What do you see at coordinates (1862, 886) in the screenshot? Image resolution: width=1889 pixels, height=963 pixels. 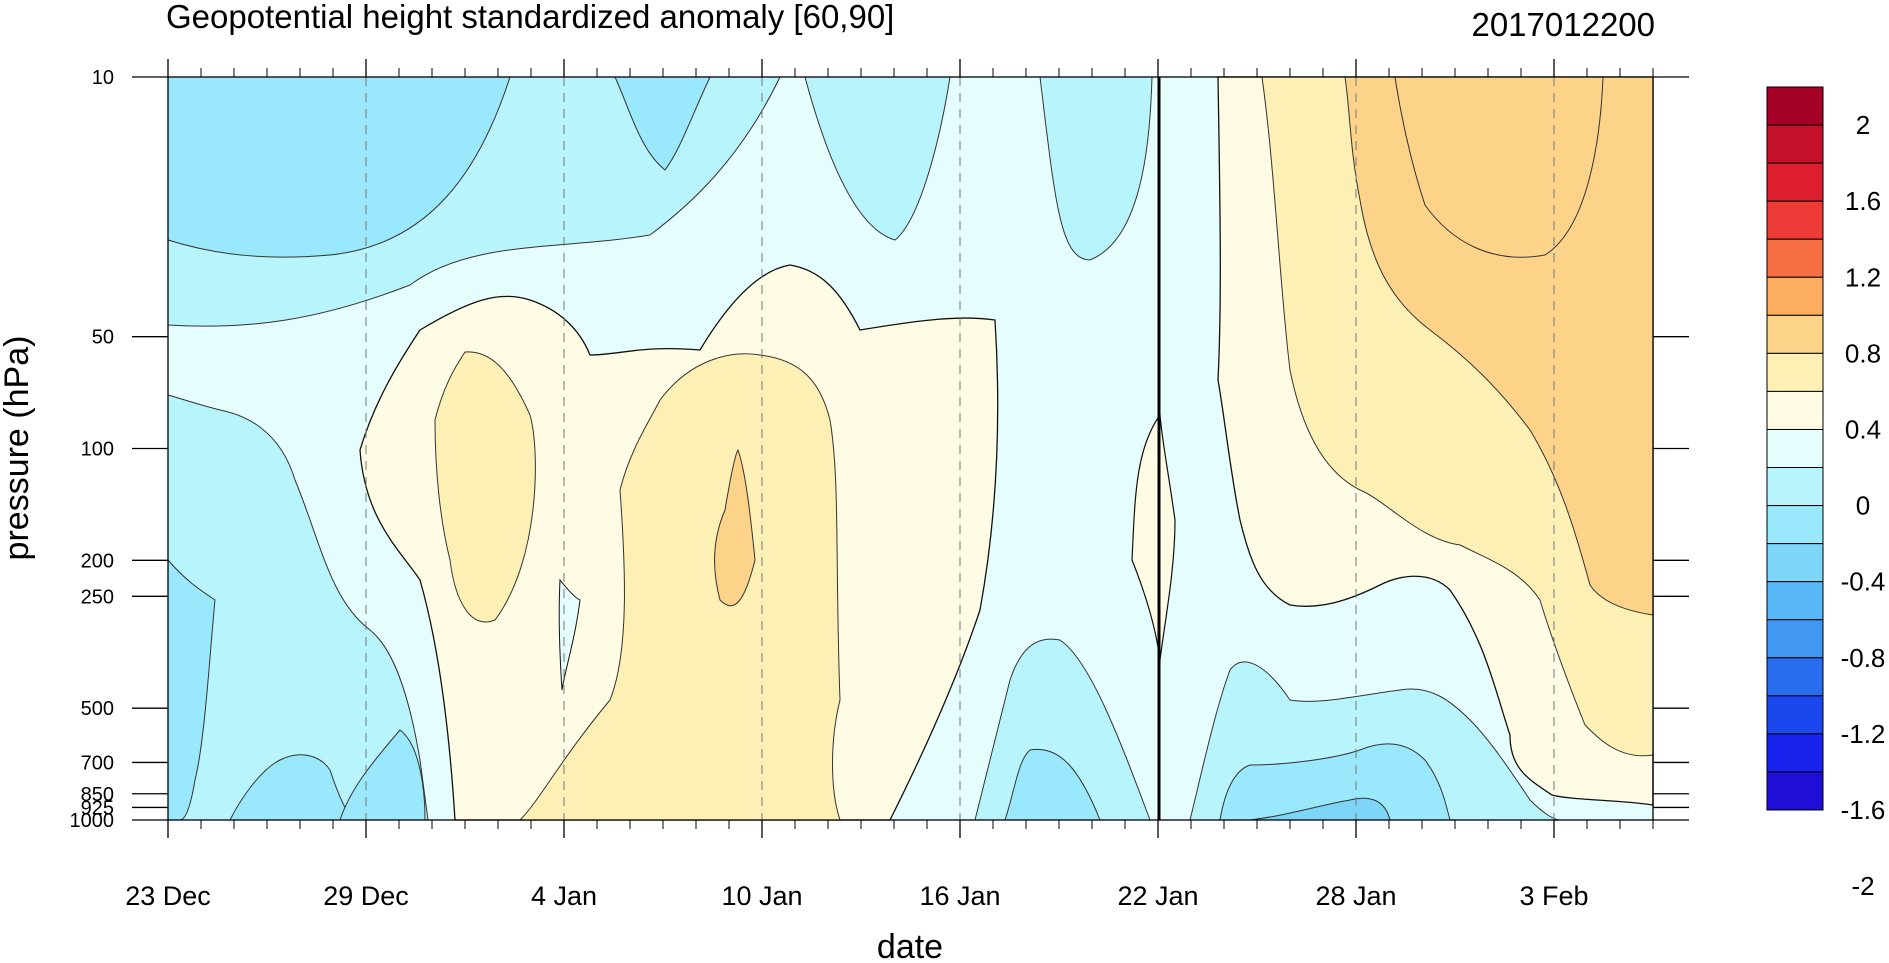 I see `colorbar-label: -2` at bounding box center [1862, 886].